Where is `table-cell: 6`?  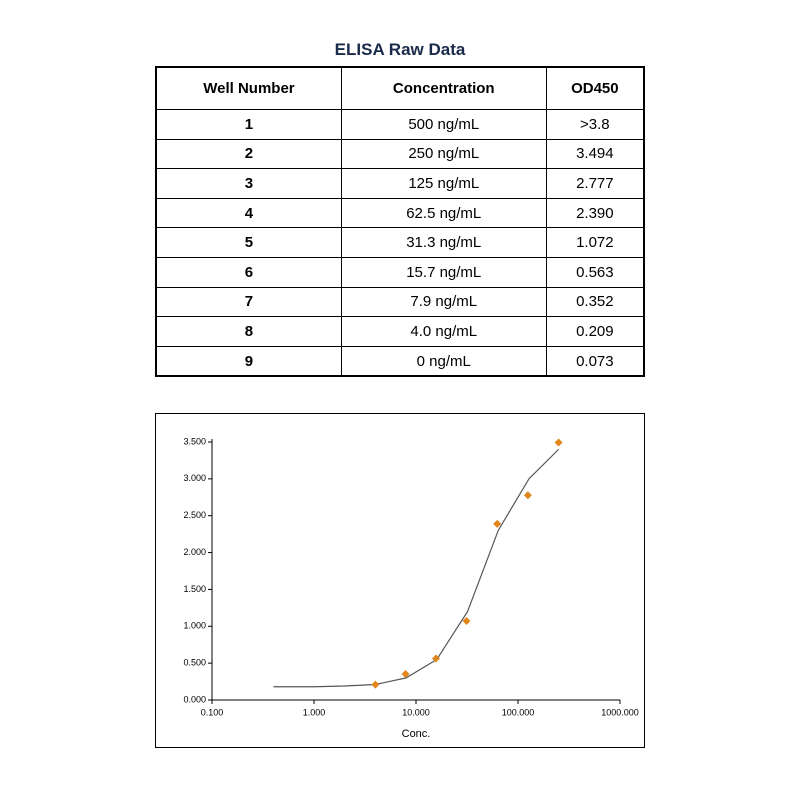
table-cell: 6 is located at coordinates (248, 272).